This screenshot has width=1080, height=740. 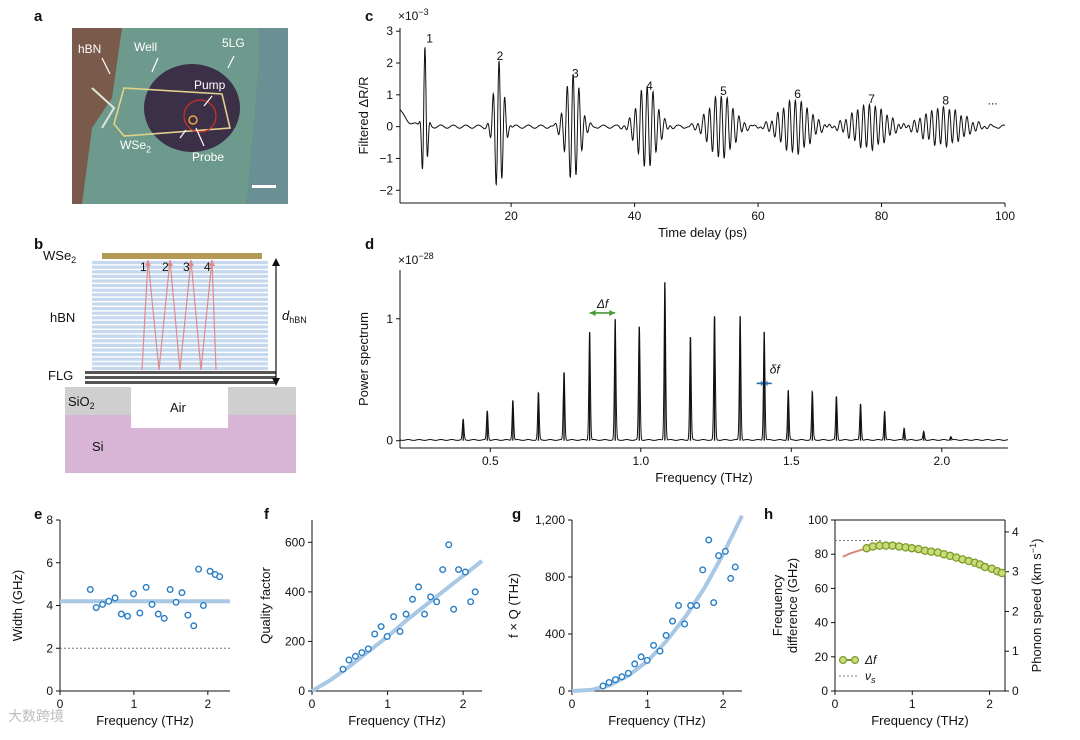 What do you see at coordinates (266, 514) in the screenshot?
I see `panel-letter-f: f` at bounding box center [266, 514].